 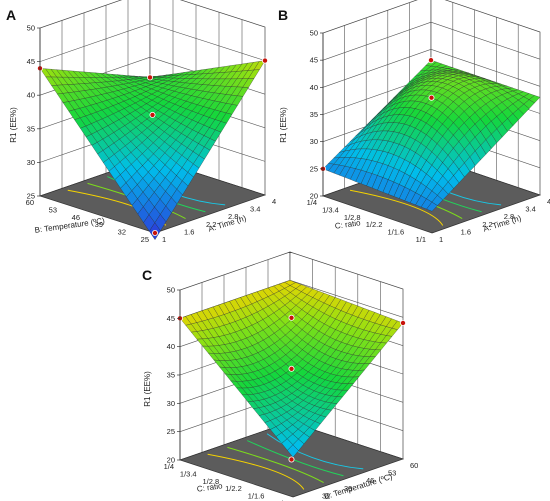 I want to click on x-axis-title: A: Time (h), so click(x=502, y=223).